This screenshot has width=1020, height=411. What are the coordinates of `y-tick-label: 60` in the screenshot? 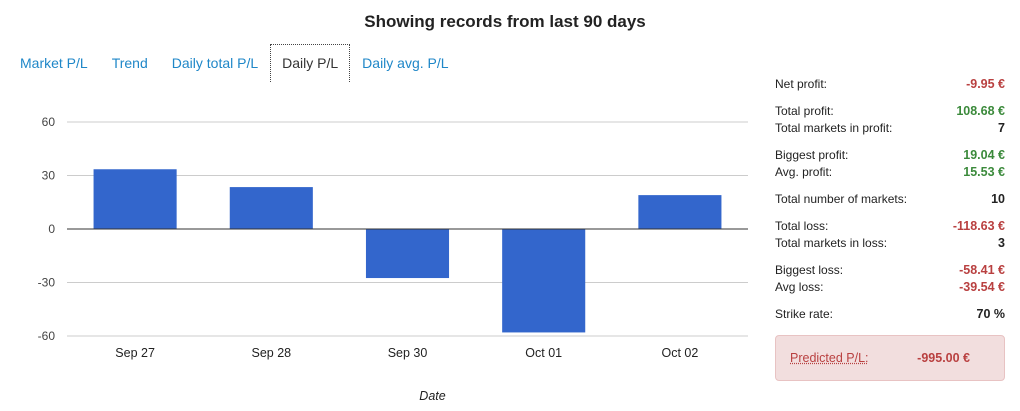 It's located at (49, 122).